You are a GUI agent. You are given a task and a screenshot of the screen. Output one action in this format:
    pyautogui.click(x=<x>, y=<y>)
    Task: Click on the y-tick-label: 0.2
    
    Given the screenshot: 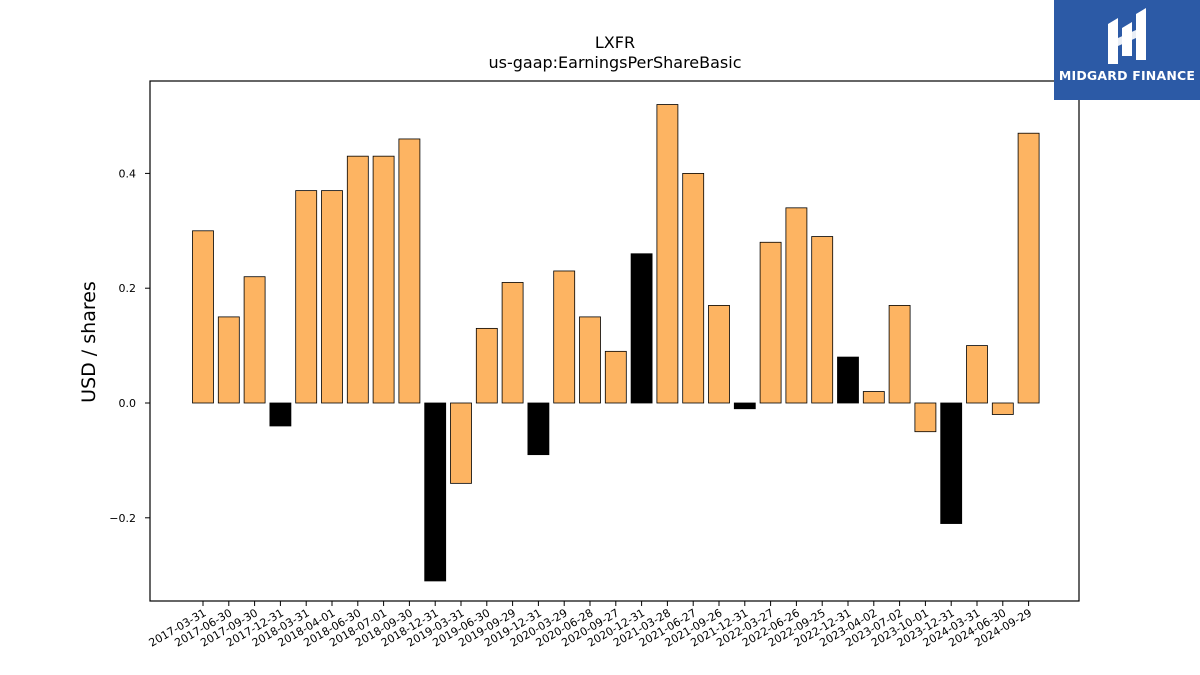 What is the action you would take?
    pyautogui.click(x=128, y=288)
    